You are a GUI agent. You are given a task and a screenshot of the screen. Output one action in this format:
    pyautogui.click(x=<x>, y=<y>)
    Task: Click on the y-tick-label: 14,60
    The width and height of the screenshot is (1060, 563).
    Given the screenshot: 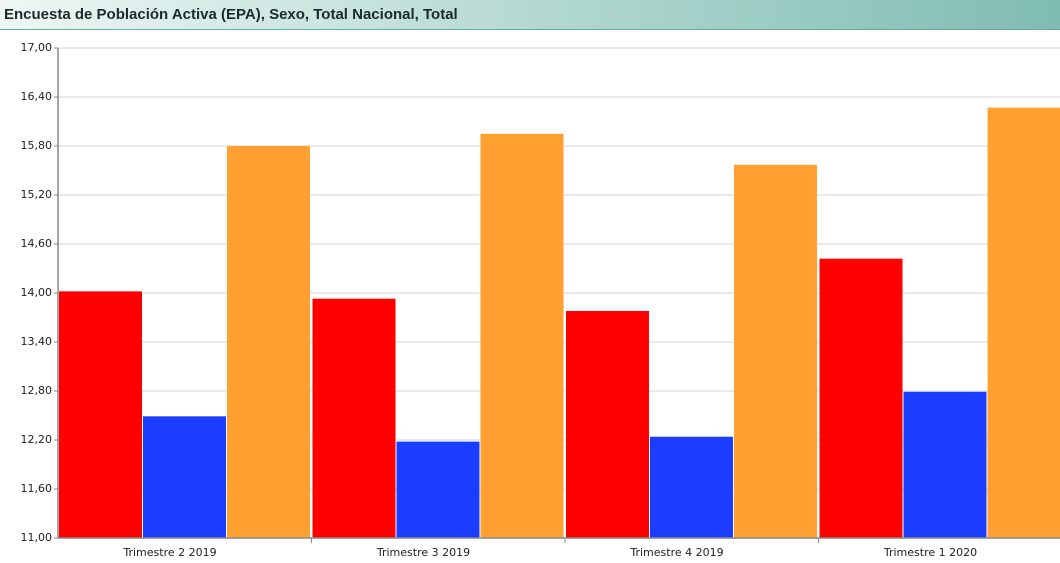 What is the action you would take?
    pyautogui.click(x=37, y=243)
    